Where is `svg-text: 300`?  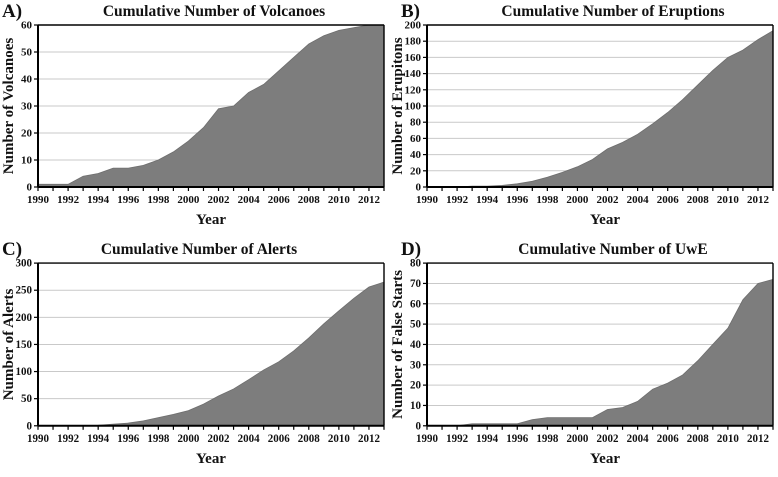
svg-text: 300 is located at coordinates (24, 264).